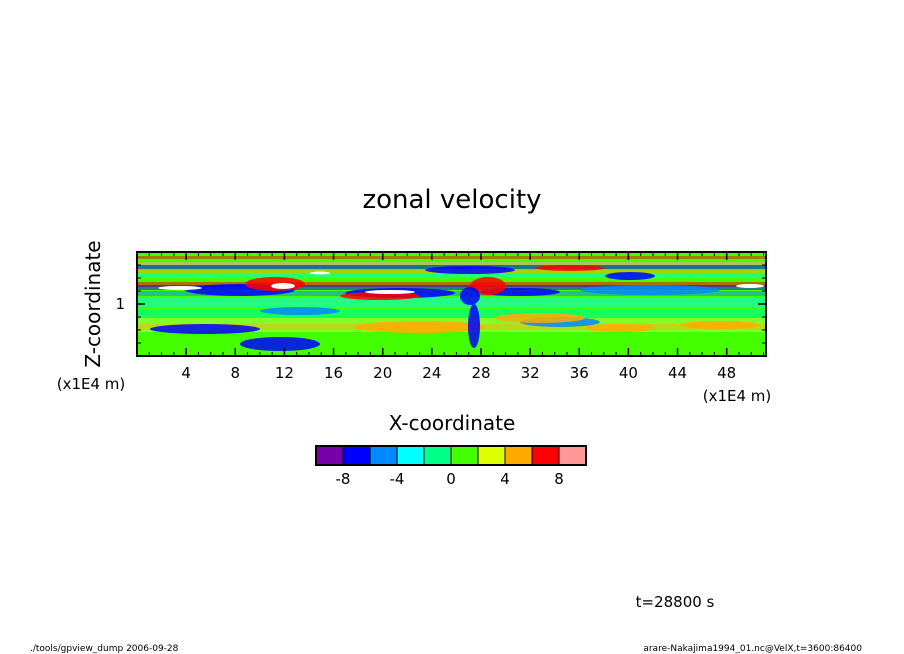 Image resolution: width=904 pixels, height=654 pixels. Describe the element at coordinates (333, 373) in the screenshot. I see `x-tick-label: 16` at that location.